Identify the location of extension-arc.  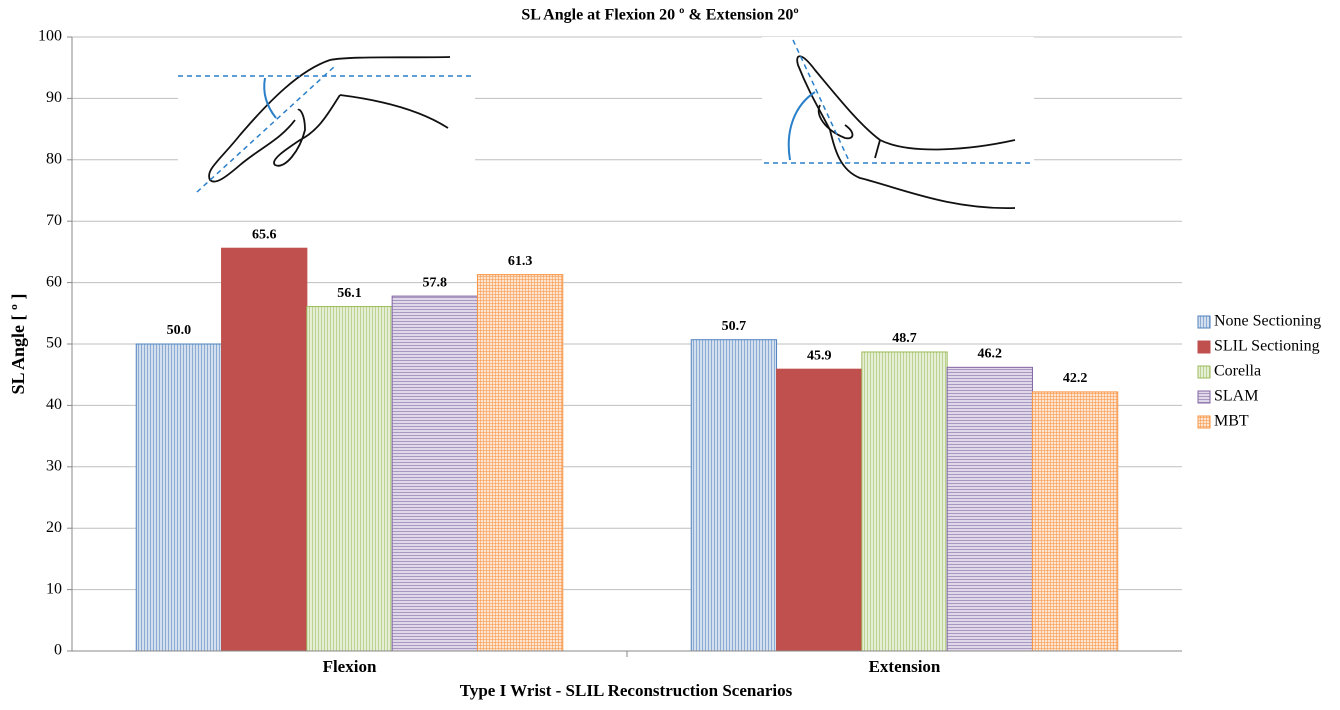
(801, 126).